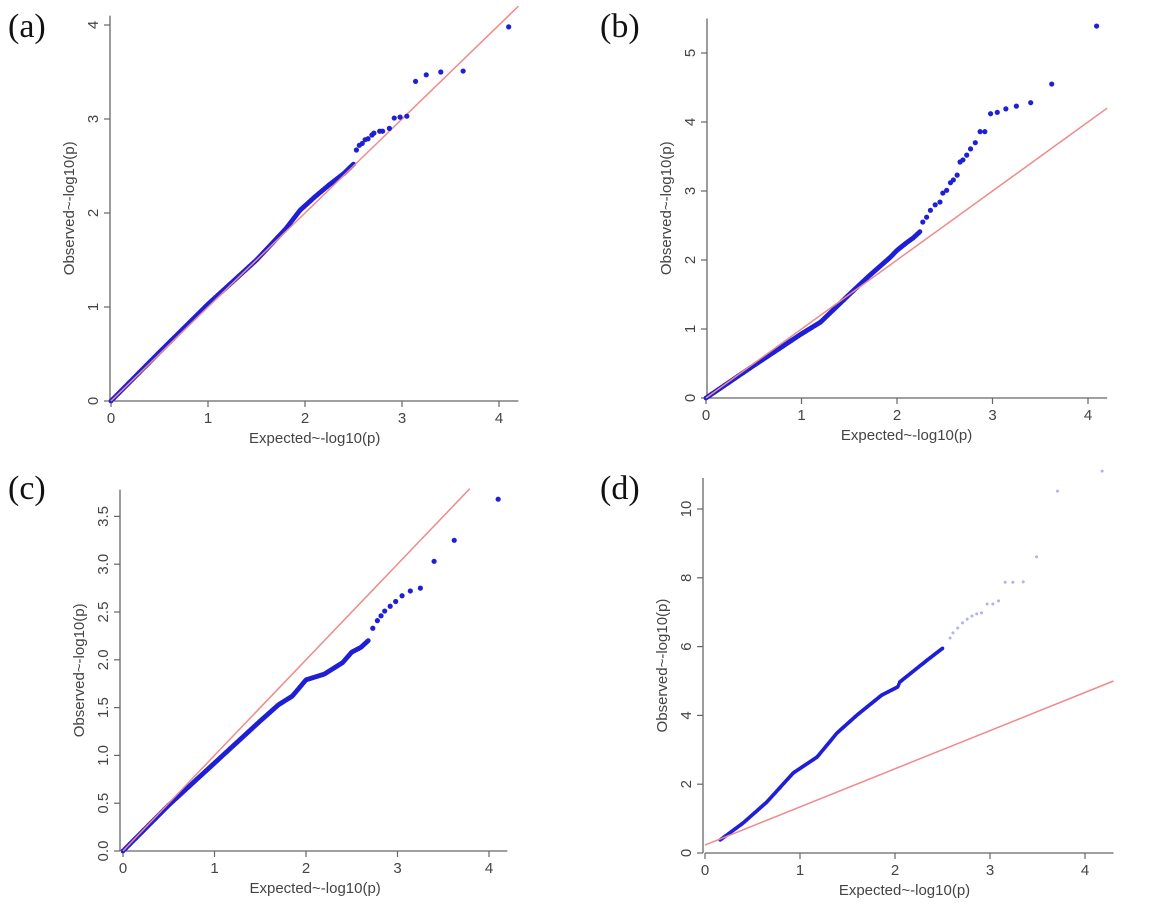 This screenshot has height=910, width=1156. Describe the element at coordinates (93, 119) in the screenshot. I see `y-tick-label: 3` at that location.